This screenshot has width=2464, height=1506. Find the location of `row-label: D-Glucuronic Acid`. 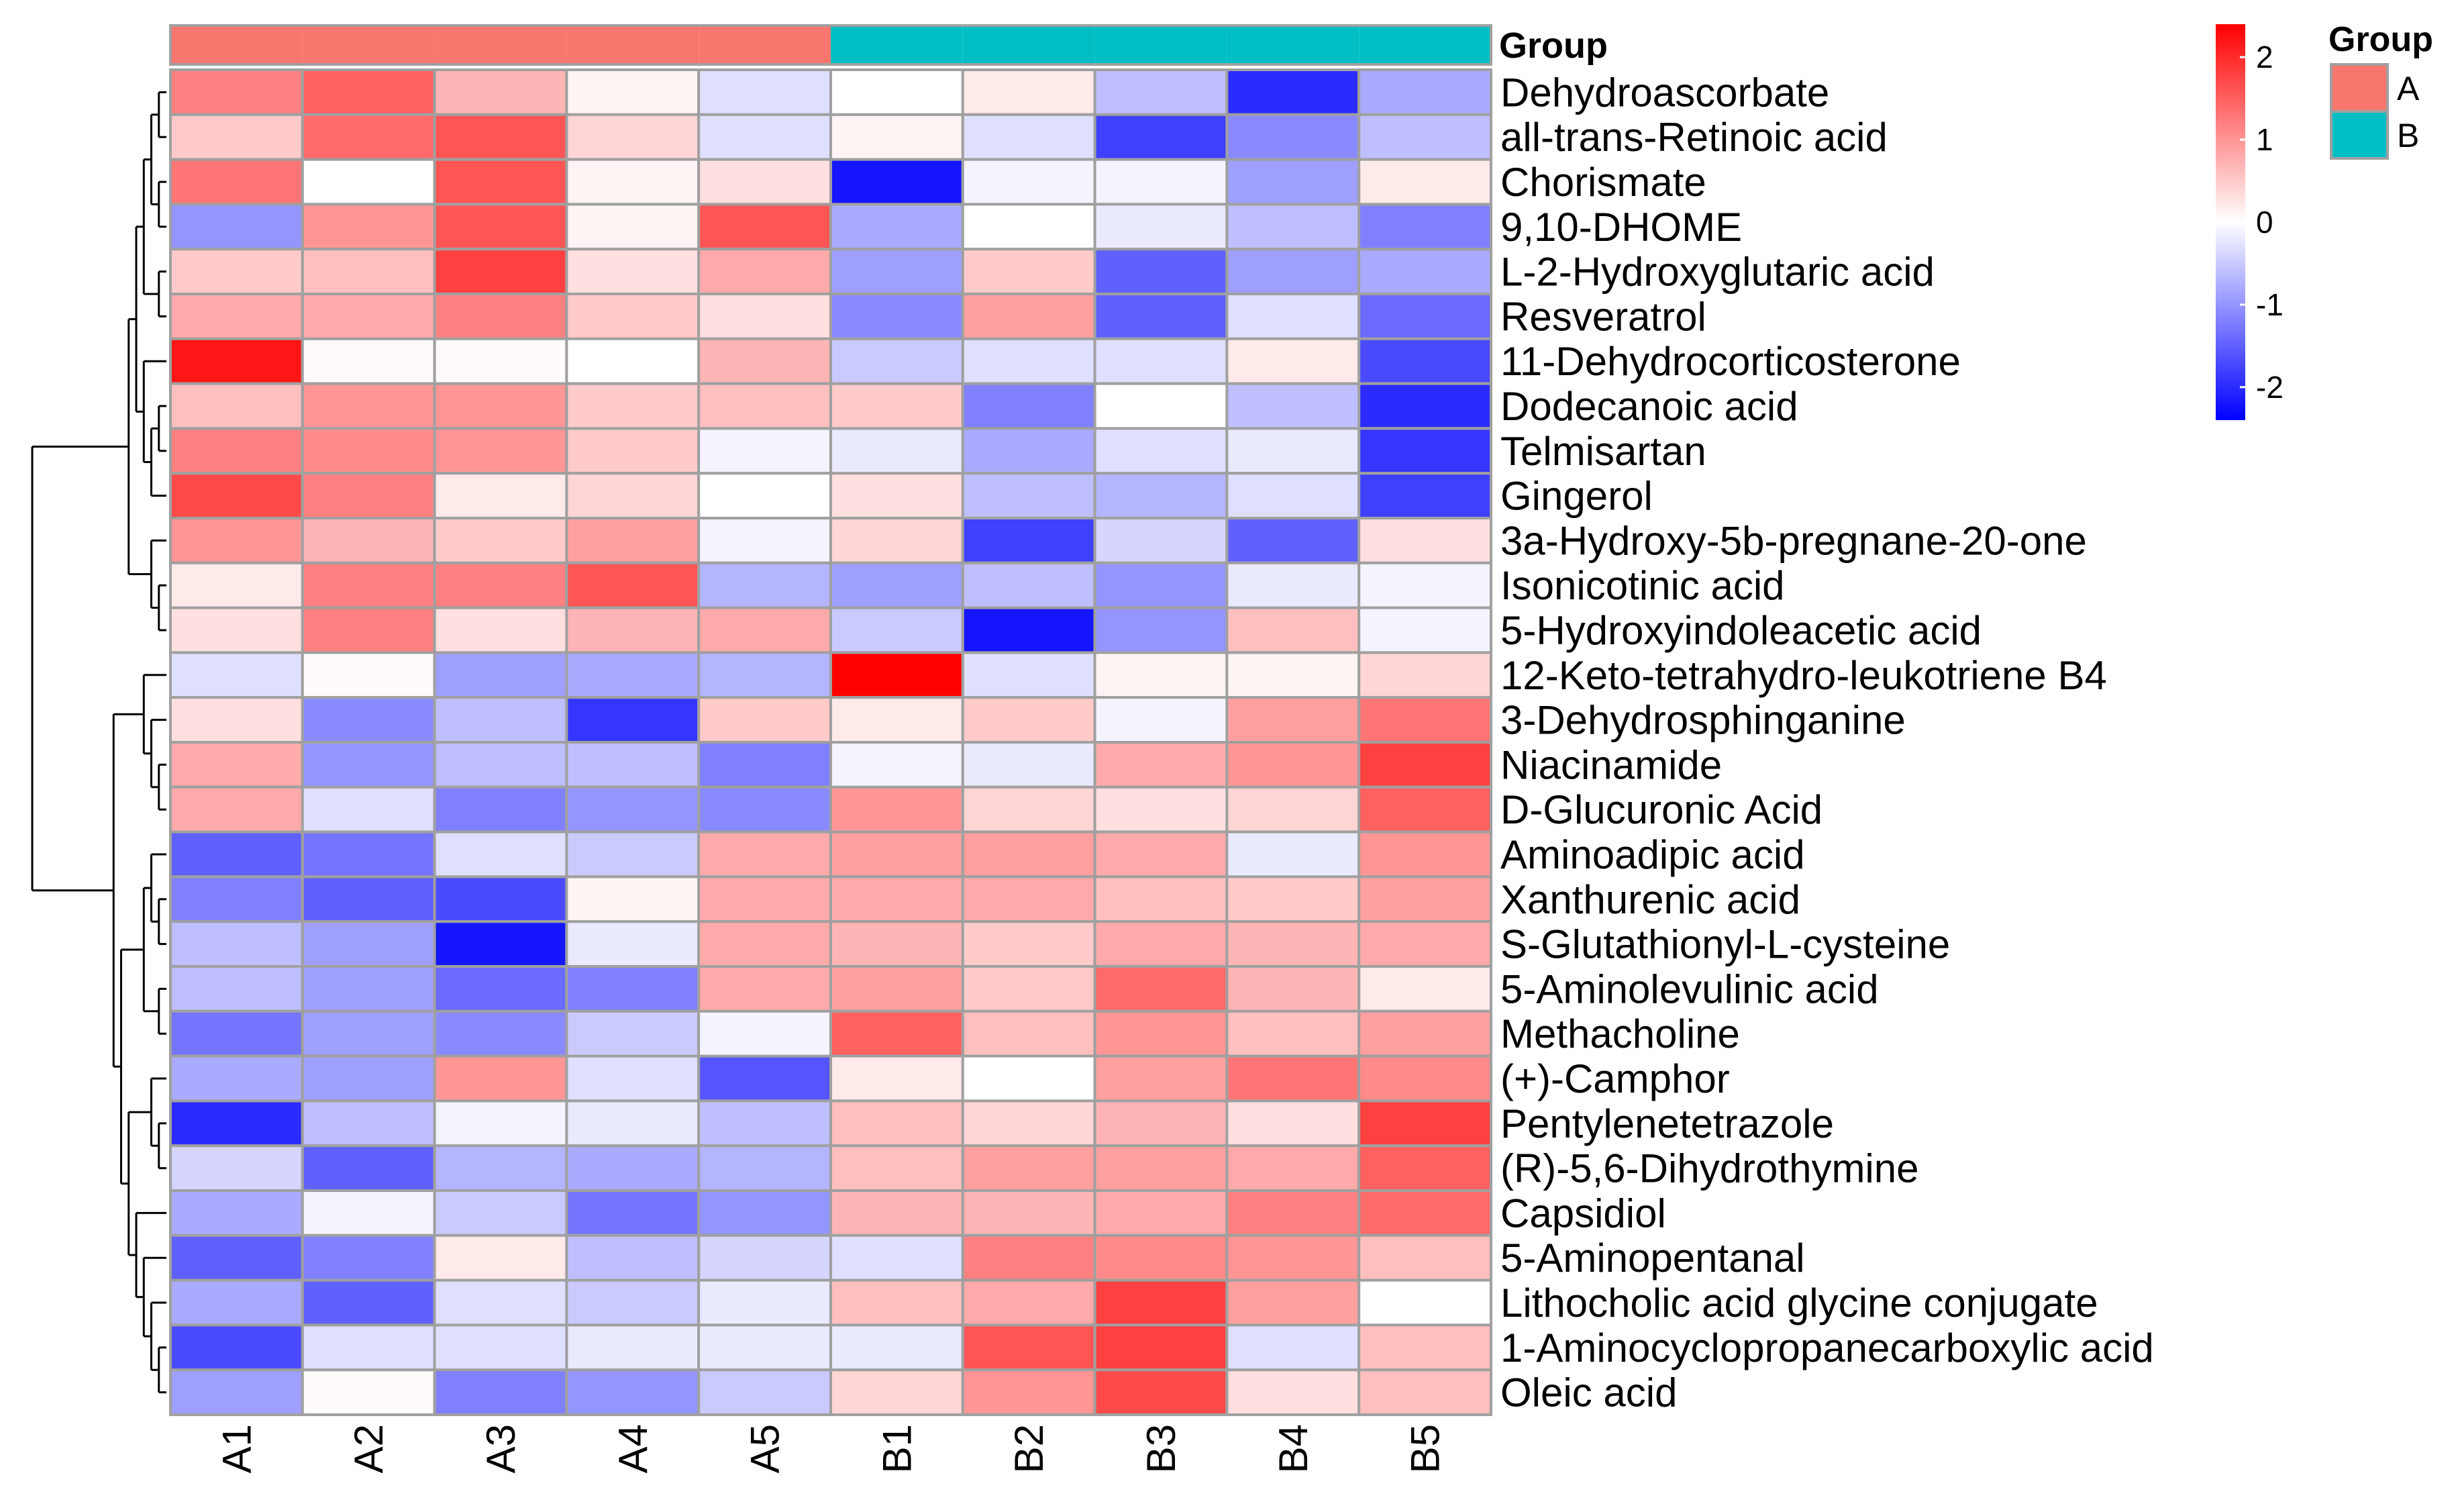

row-label: D-Glucuronic Acid is located at coordinates (1661, 810).